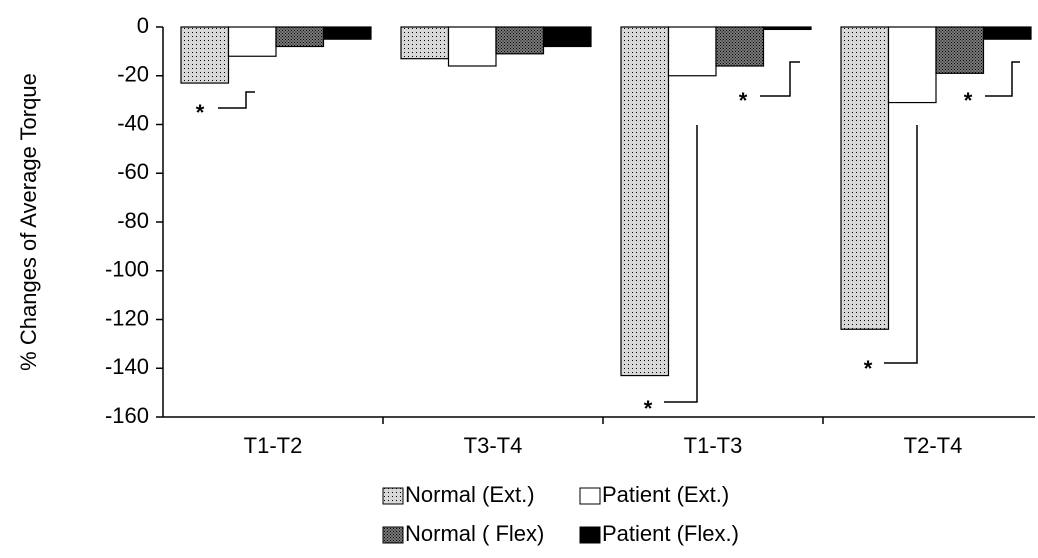 This screenshot has width=1038, height=558. Describe the element at coordinates (273, 445) in the screenshot. I see `x-tick-label: T1-T2` at that location.